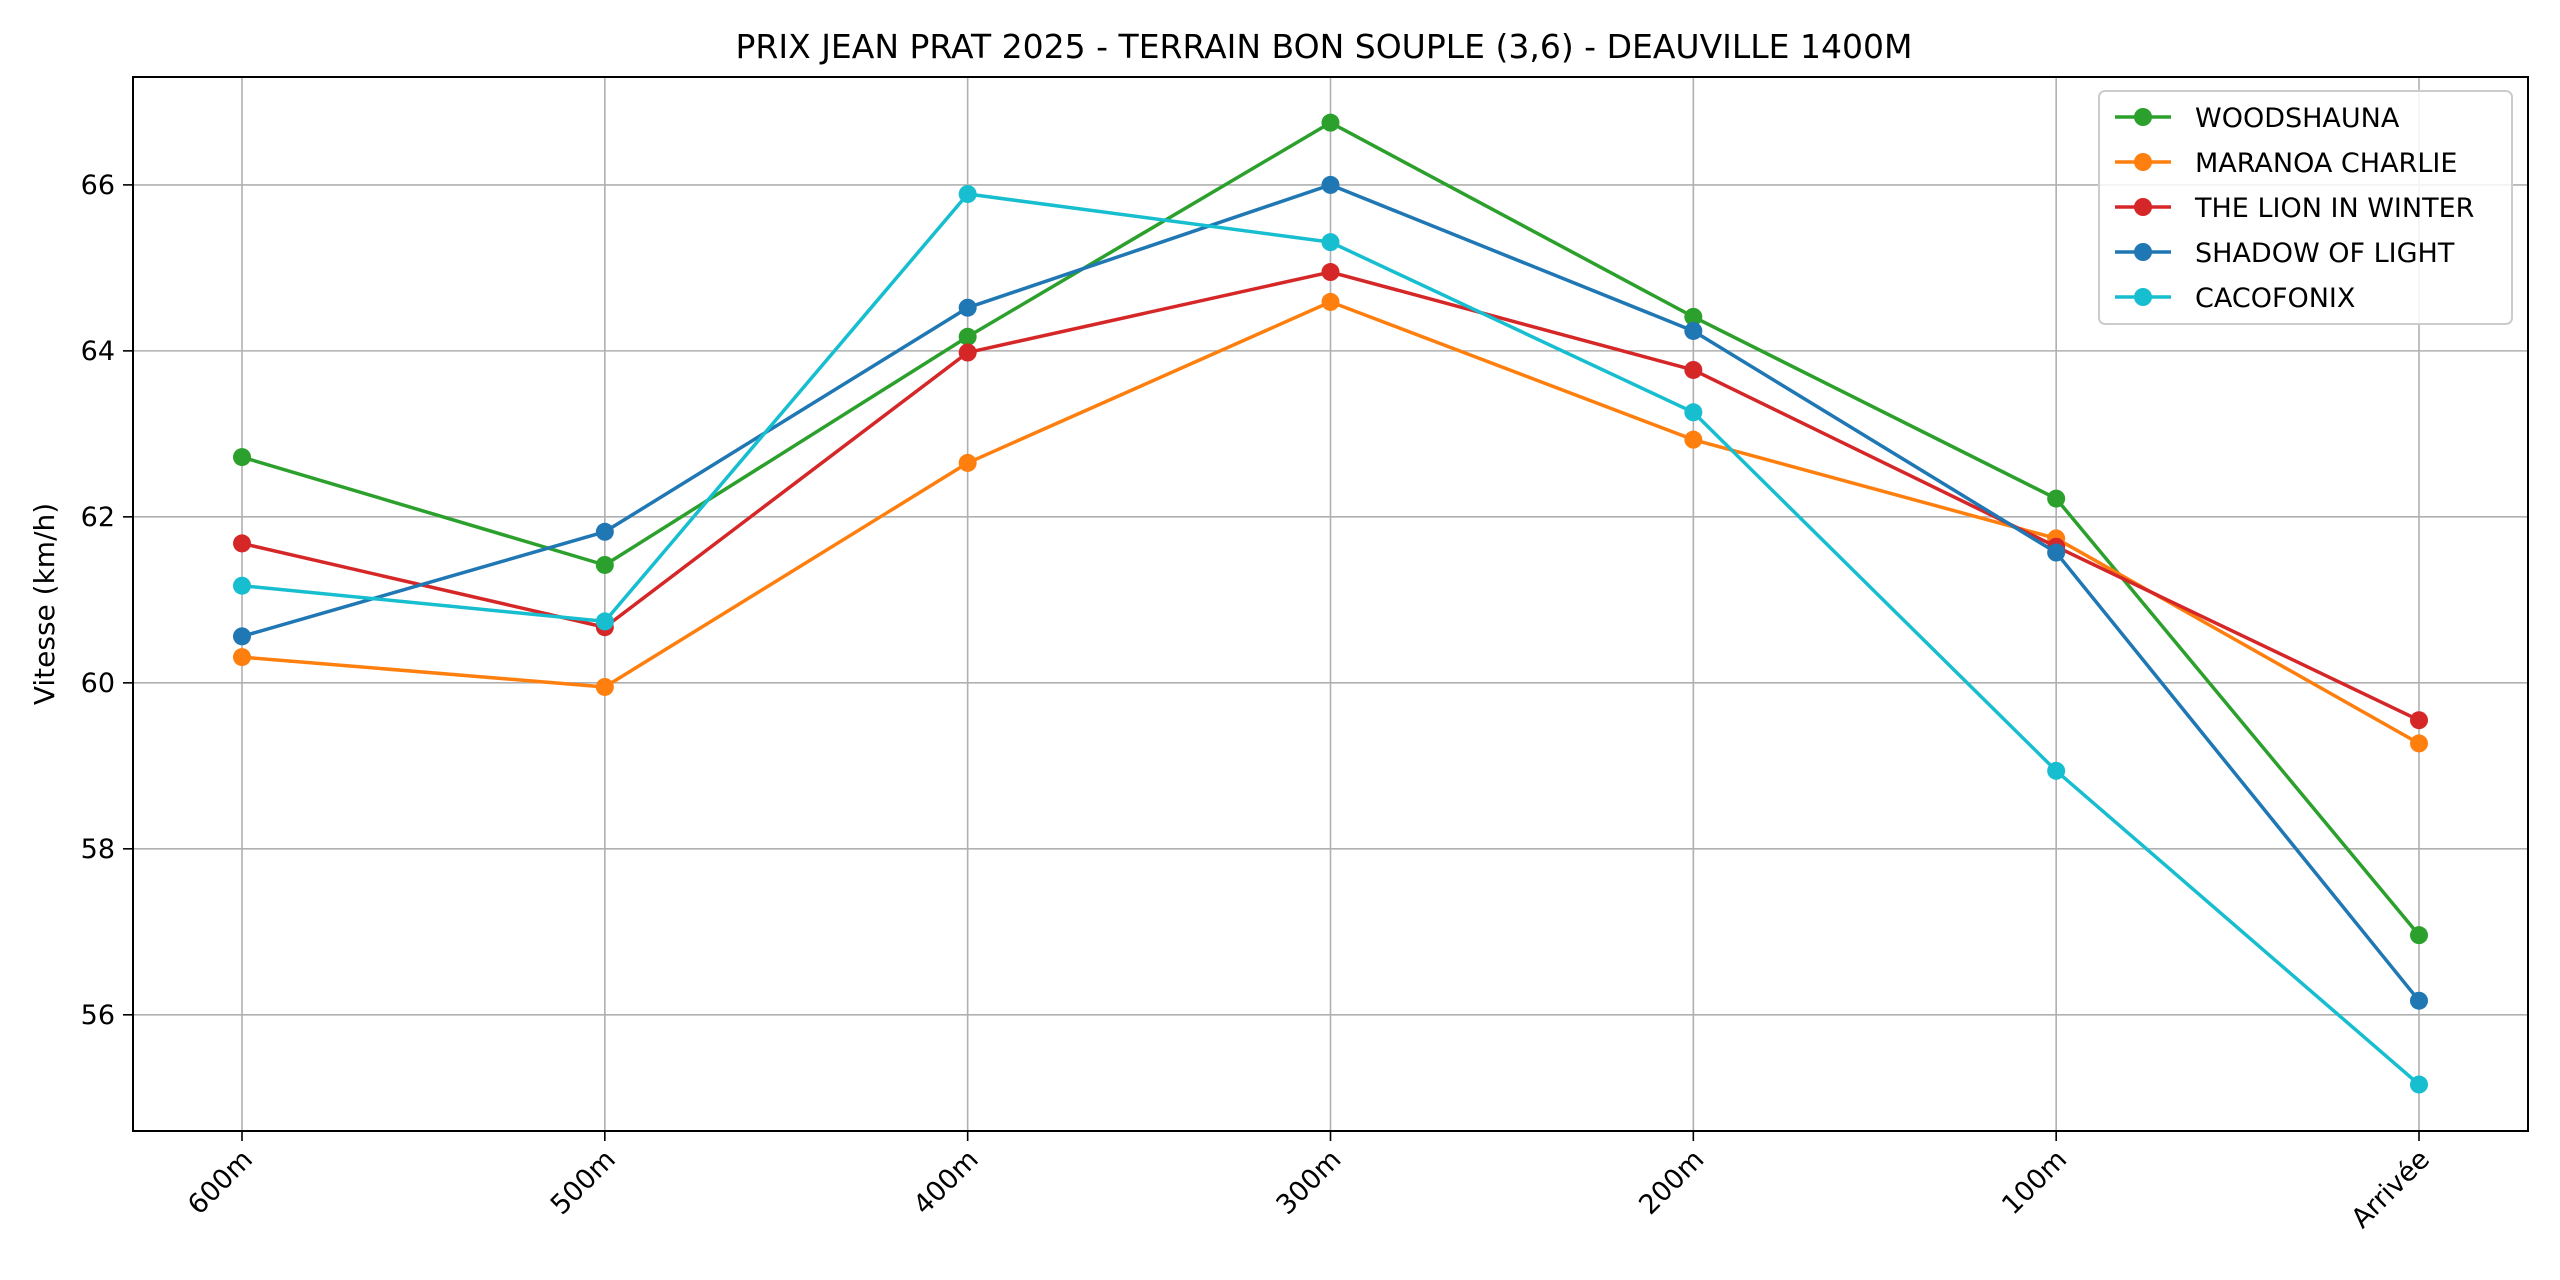 Image resolution: width=2560 pixels, height=1280 pixels. I want to click on legend-item: MARANOA CHARLIE, so click(2286, 163).